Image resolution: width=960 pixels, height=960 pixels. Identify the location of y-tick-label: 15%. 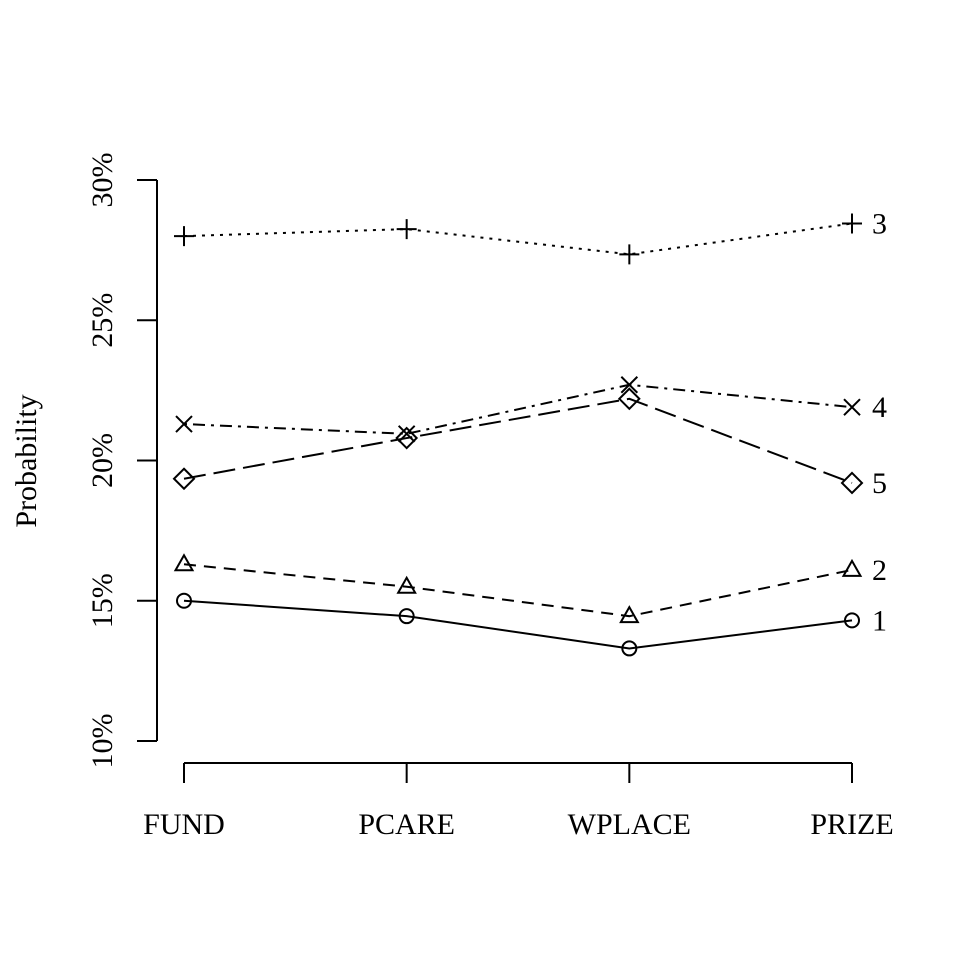
(102, 600).